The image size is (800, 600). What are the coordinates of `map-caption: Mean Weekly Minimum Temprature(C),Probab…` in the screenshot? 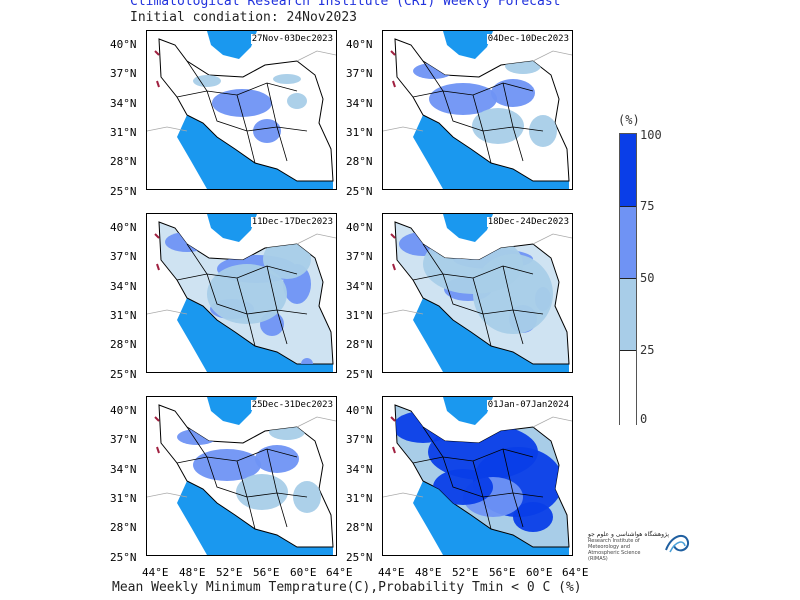 It's located at (347, 587).